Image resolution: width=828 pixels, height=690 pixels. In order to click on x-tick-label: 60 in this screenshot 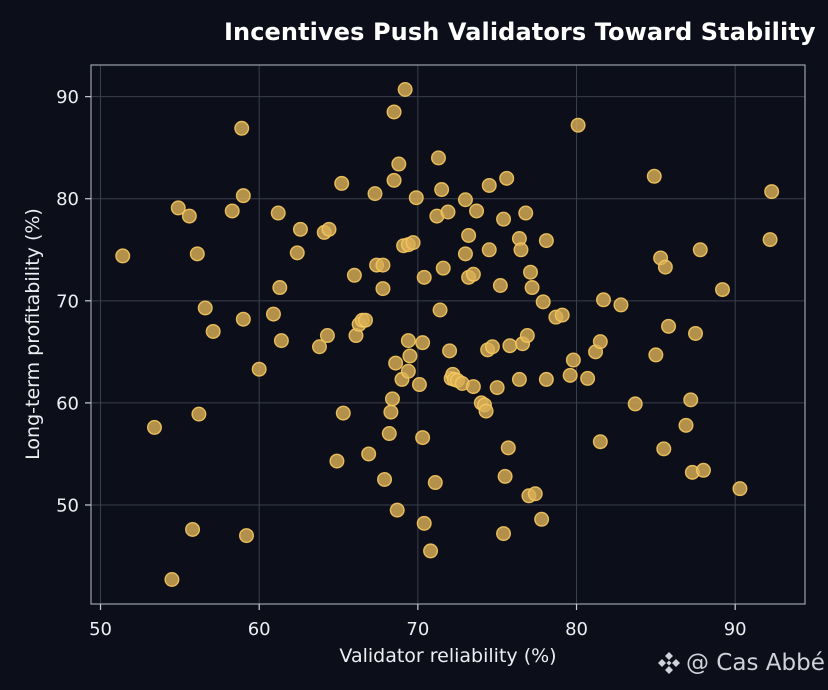, I will do `click(259, 629)`.